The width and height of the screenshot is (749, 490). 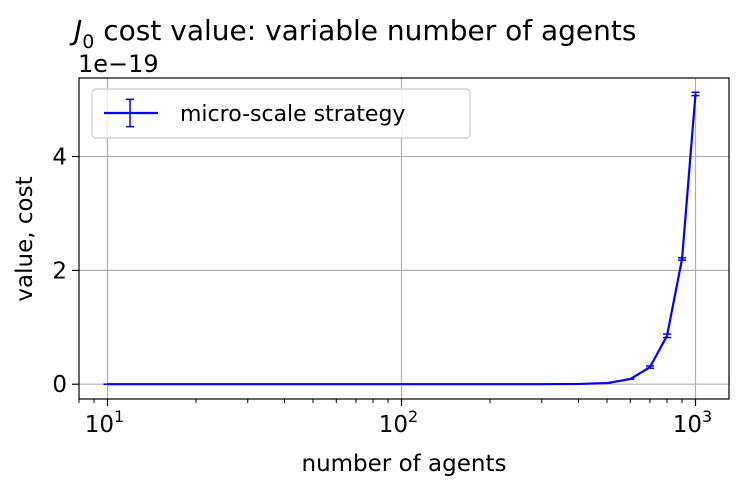 I want to click on y-tick-label: 2, so click(x=59, y=271).